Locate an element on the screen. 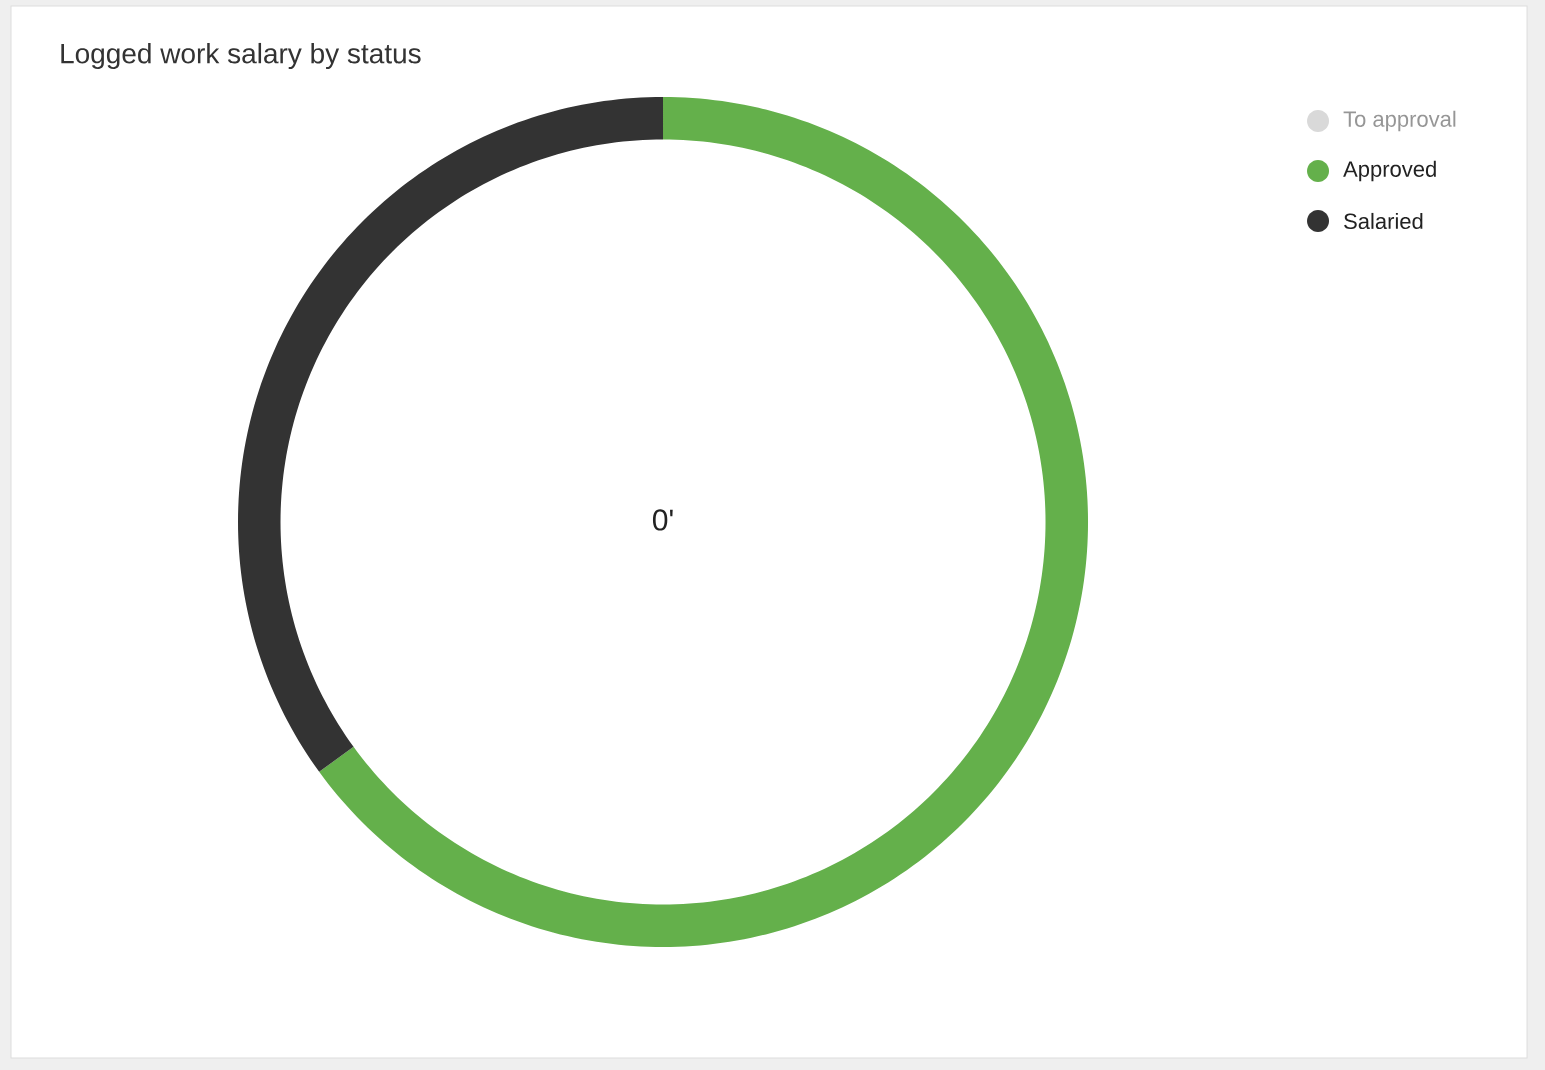 This screenshot has height=1070, width=1545. chart-title: Logged work salary by status is located at coordinates (241, 56).